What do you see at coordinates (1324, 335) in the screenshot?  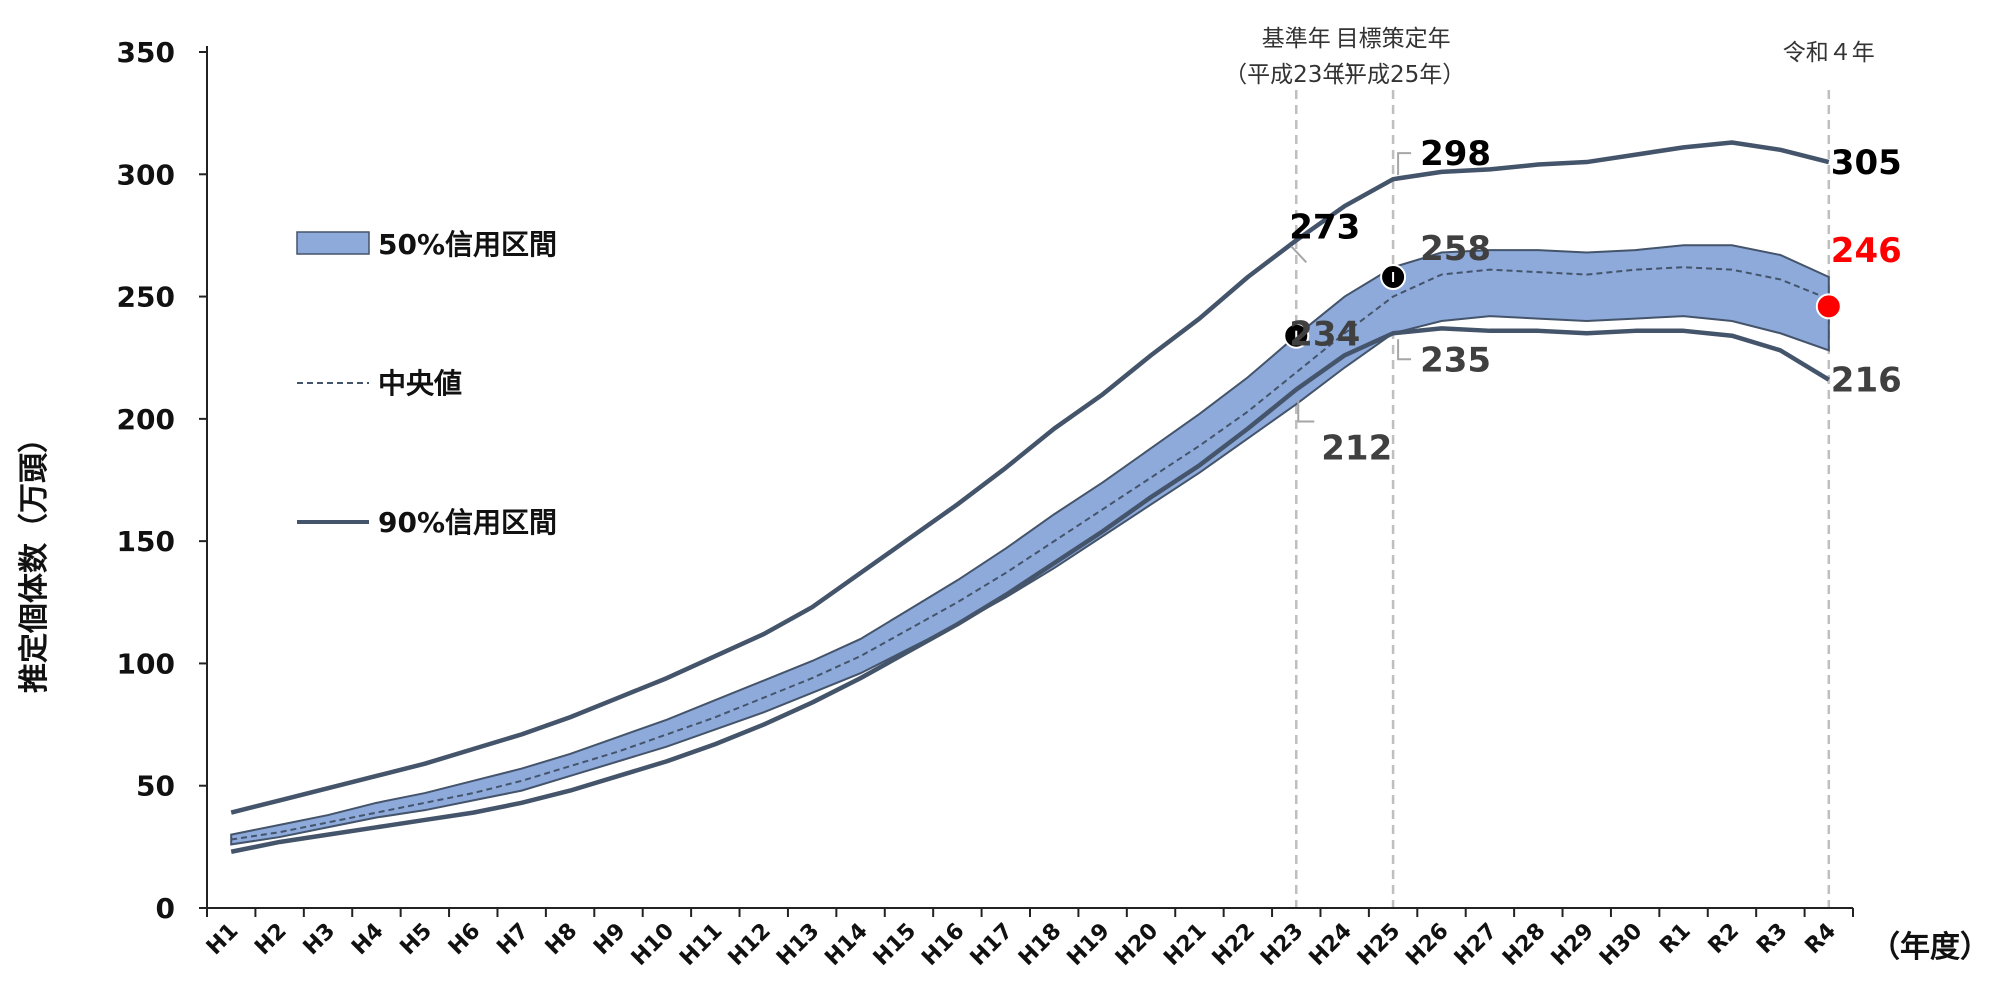 I see `value-label-234: 234` at bounding box center [1324, 335].